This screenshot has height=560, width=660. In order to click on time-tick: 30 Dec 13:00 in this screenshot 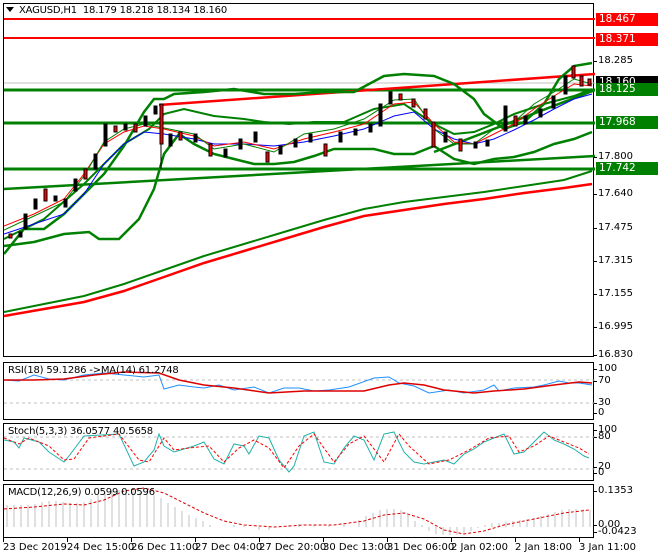, I will do `click(357, 545)`.